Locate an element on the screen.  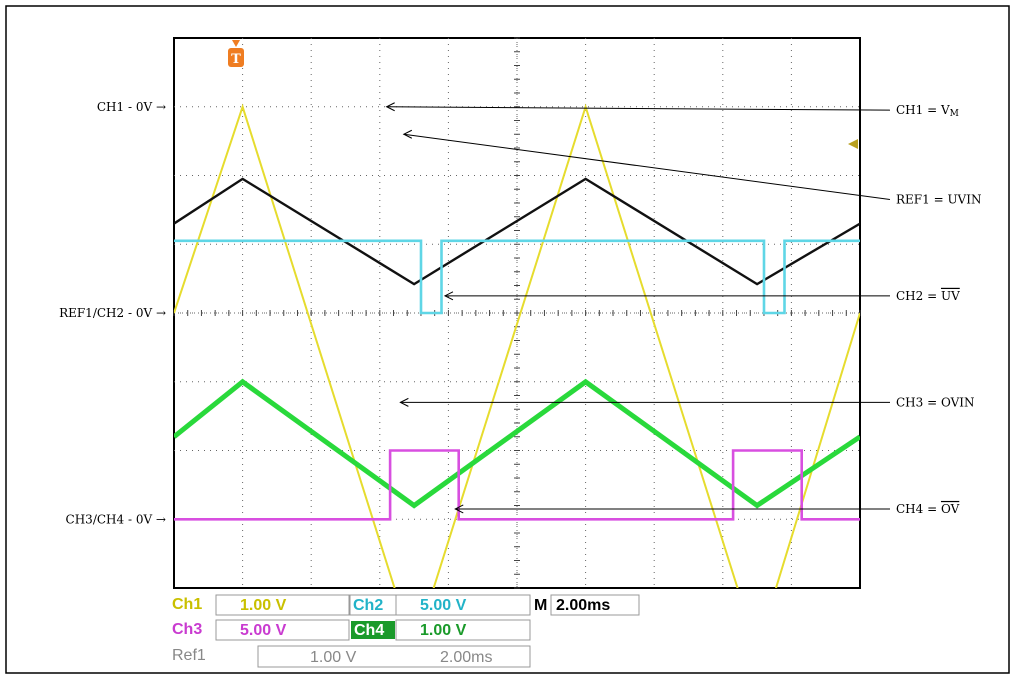
ch3-label: Ch3 is located at coordinates (187, 629).